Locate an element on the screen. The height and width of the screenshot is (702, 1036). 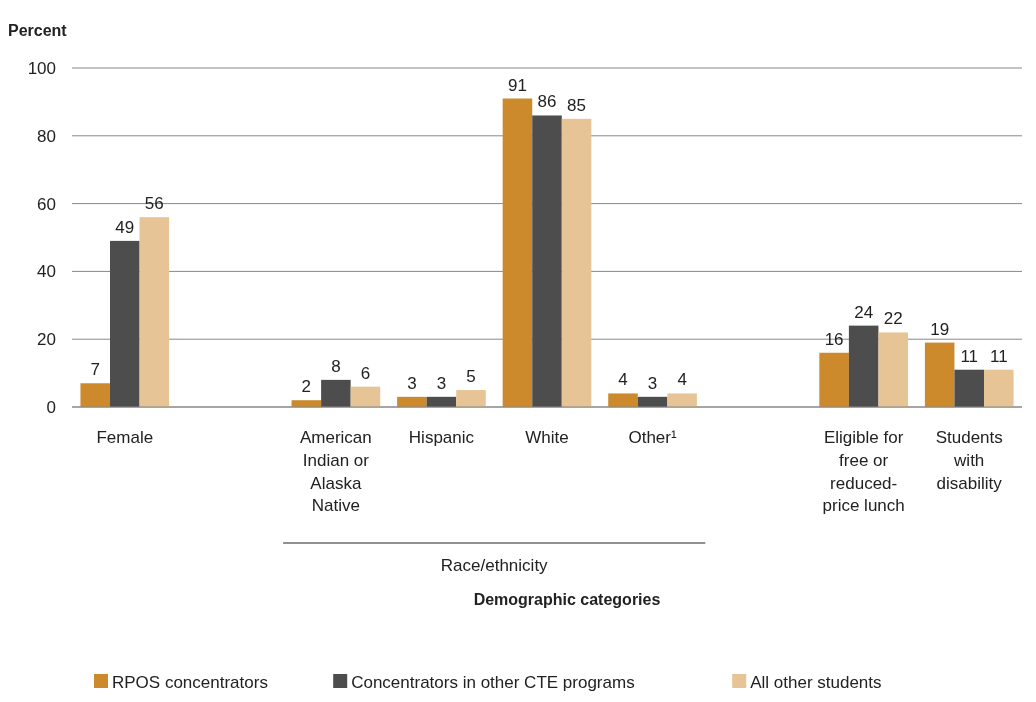
text: Race/ethnicity is located at coordinates (494, 565).